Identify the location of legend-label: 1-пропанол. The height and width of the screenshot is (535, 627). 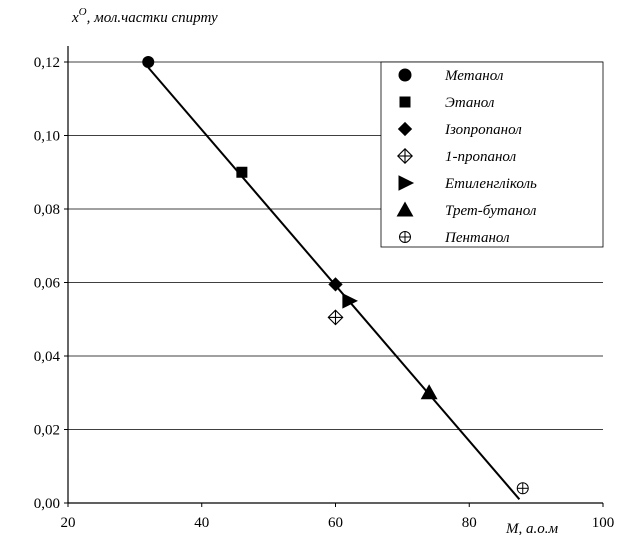
(481, 157).